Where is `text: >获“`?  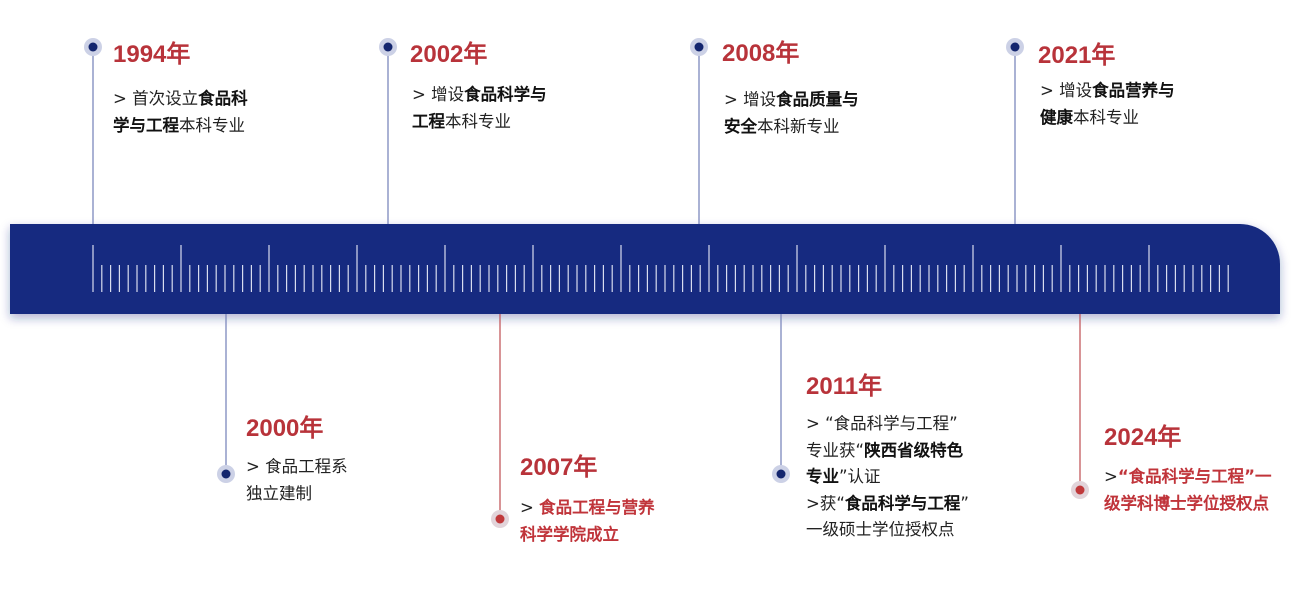 text: >获“ is located at coordinates (825, 503).